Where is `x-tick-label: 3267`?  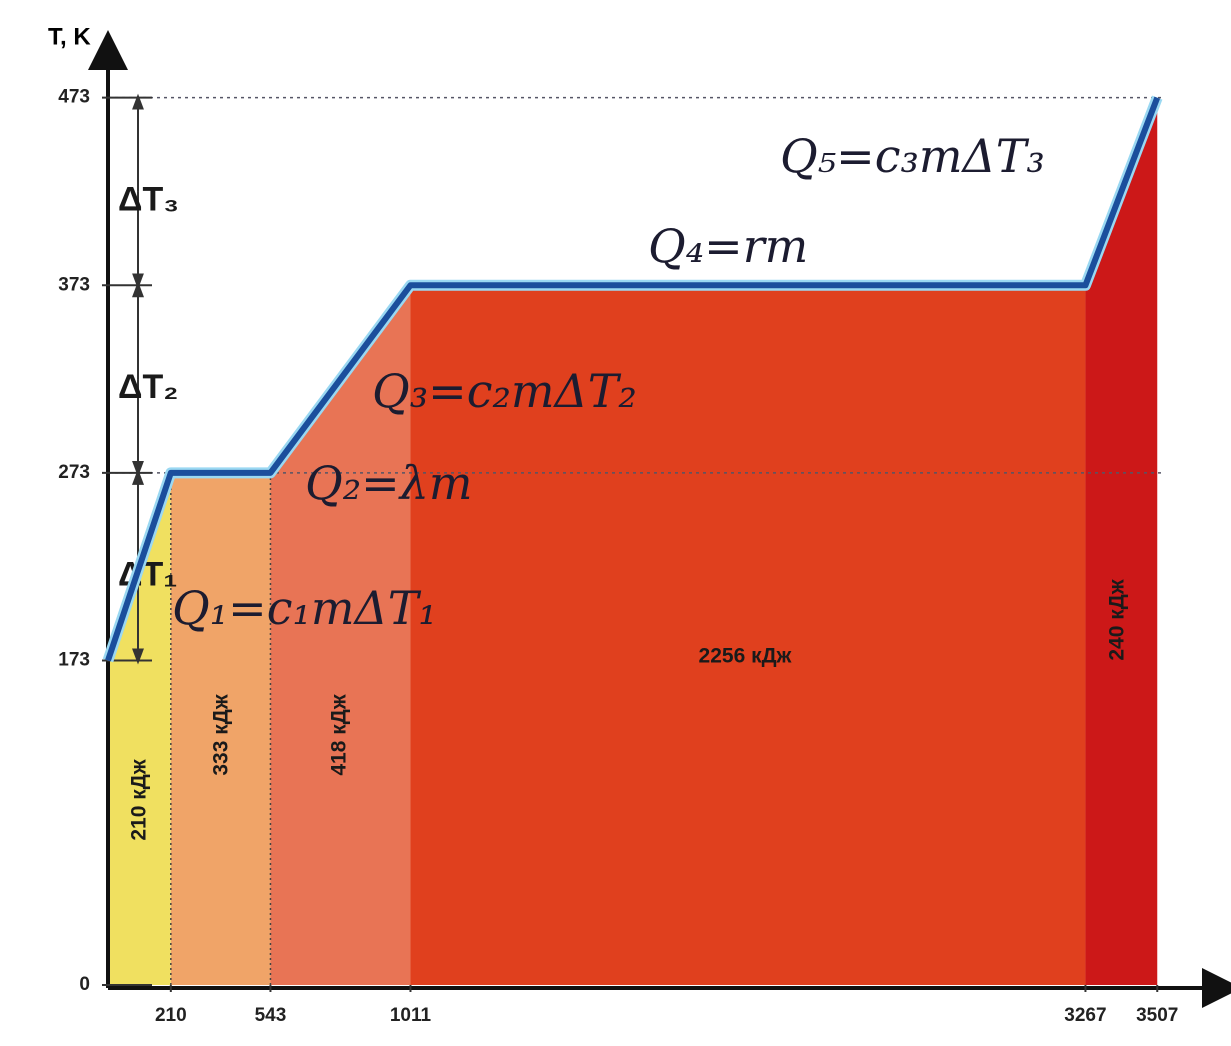
x-tick-label: 3267 is located at coordinates (1085, 1015).